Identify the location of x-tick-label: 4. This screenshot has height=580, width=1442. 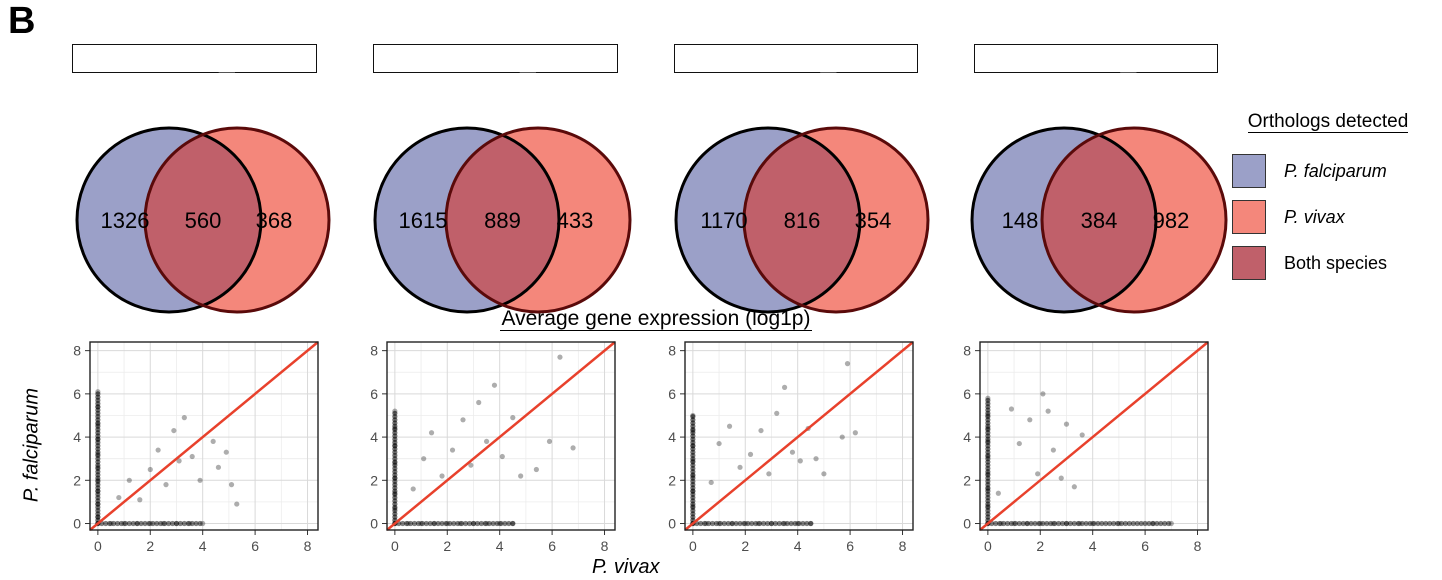
(1093, 546).